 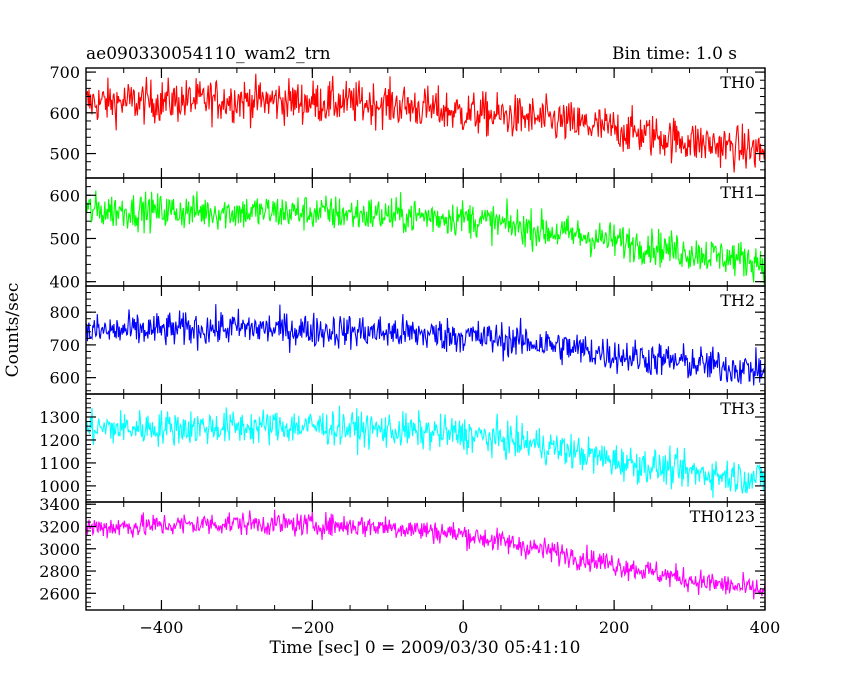 I want to click on chart-title: ae090330054110_wam2_trn, so click(x=208, y=54).